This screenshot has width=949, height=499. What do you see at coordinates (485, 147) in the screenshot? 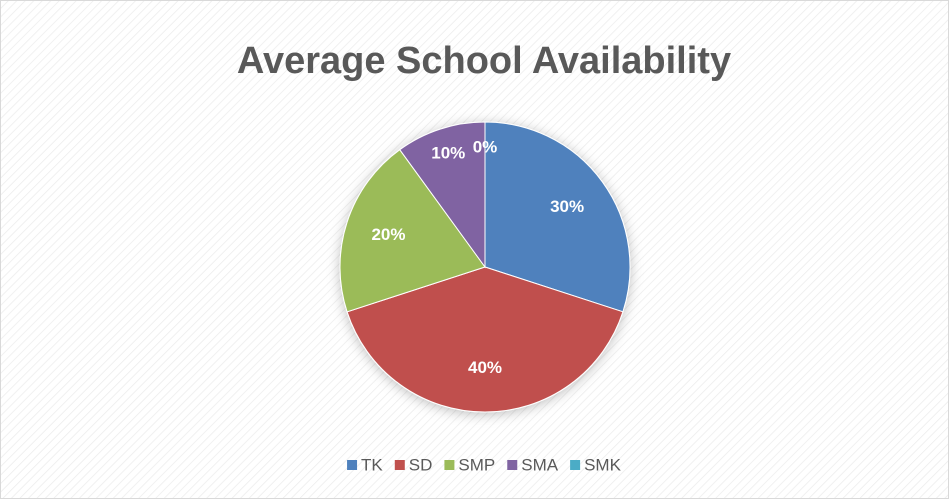
I see `data-label: 0%` at bounding box center [485, 147].